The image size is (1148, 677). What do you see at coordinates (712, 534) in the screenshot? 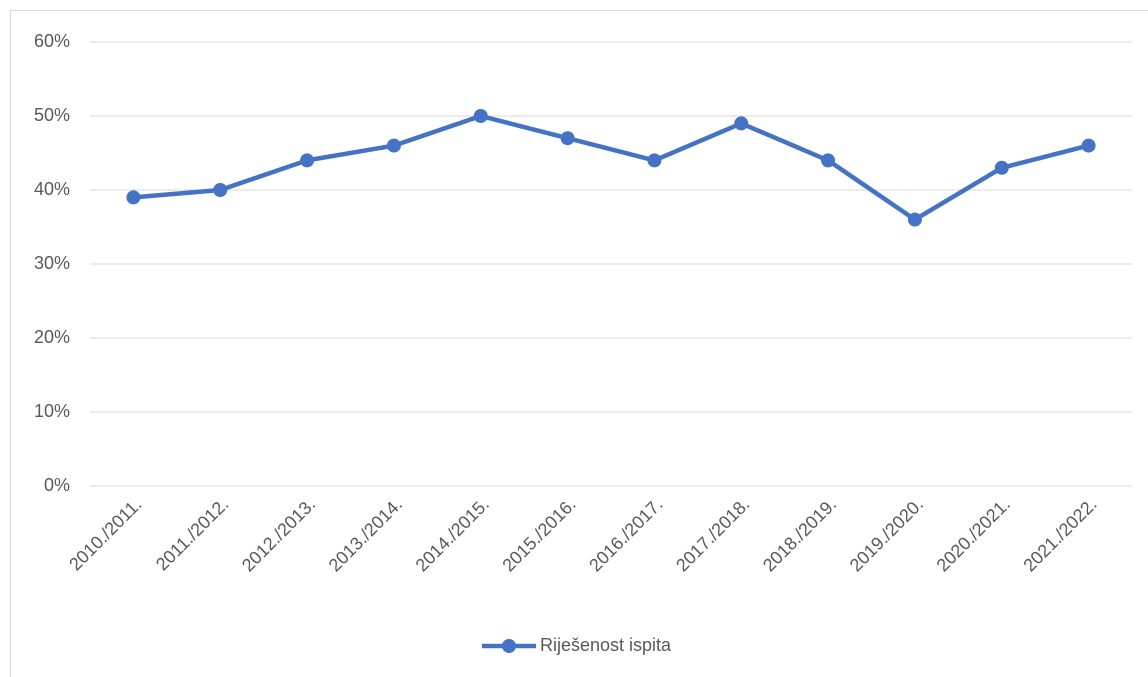
I see `x-tick-label: 2017./2018.` at bounding box center [712, 534].